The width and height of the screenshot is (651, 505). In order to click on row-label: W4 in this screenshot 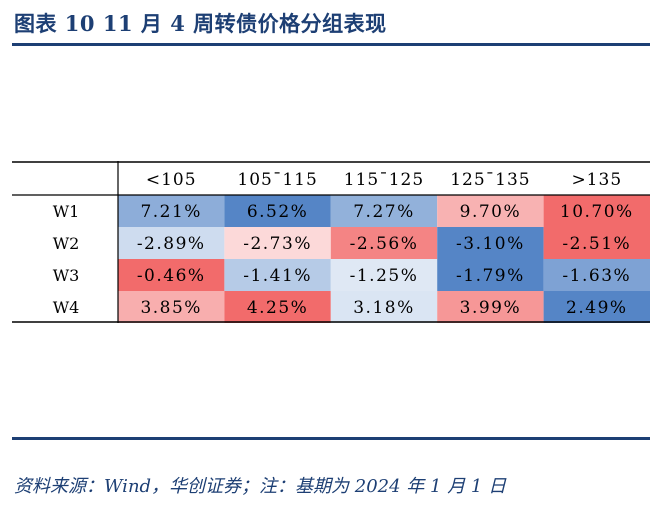, I will do `click(66, 307)`.